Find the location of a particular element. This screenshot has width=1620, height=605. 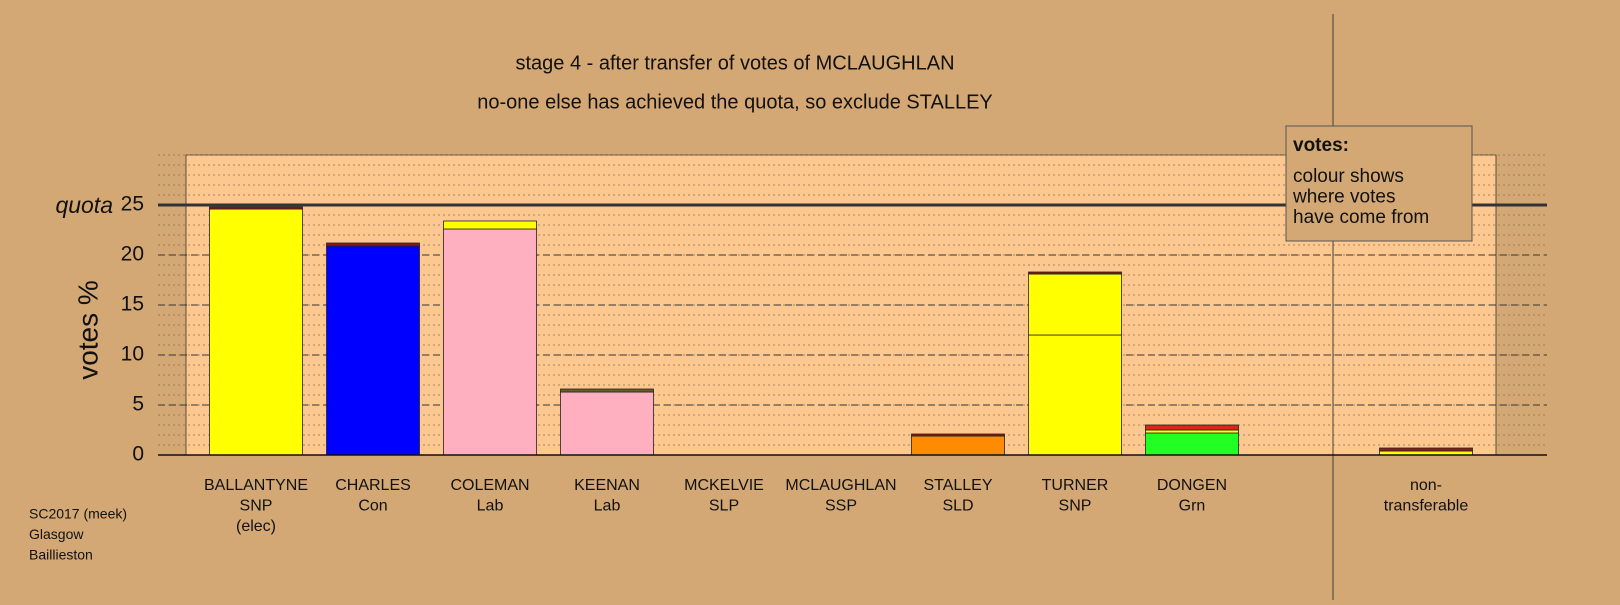

legend-title: votes: is located at coordinates (1321, 145).